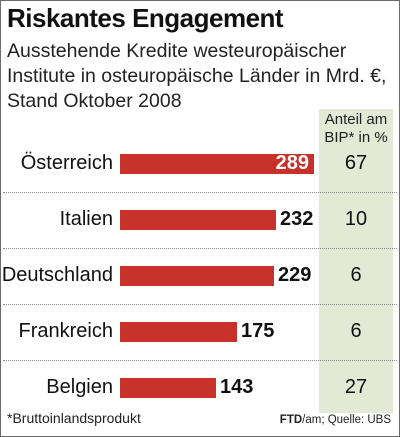  What do you see at coordinates (145, 18) in the screenshot?
I see `chart-title: Riskantes Engagement` at bounding box center [145, 18].